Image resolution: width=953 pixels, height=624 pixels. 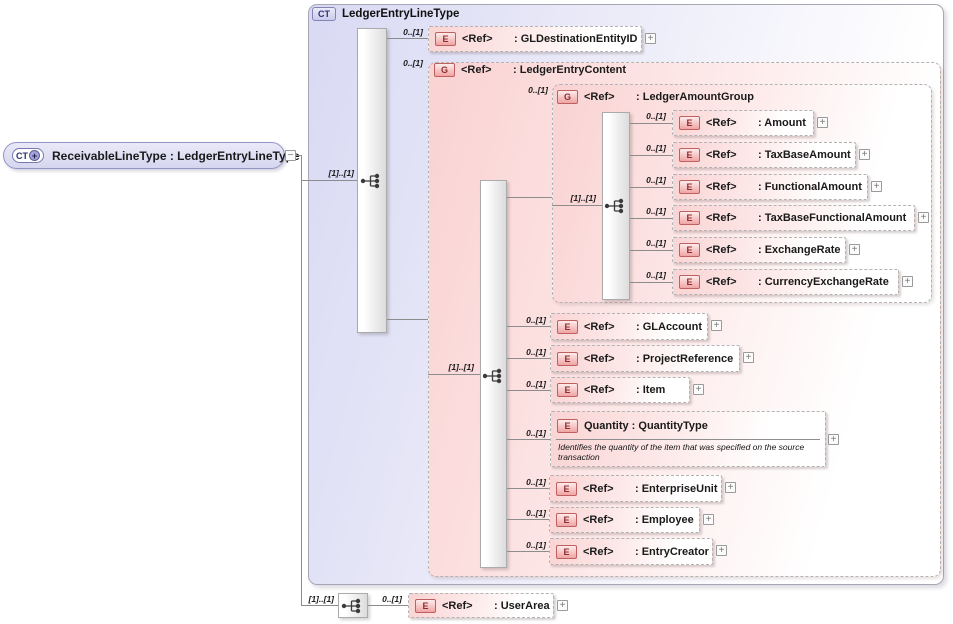 I want to click on complex-type-plus-badge: CT +, so click(x=28, y=155).